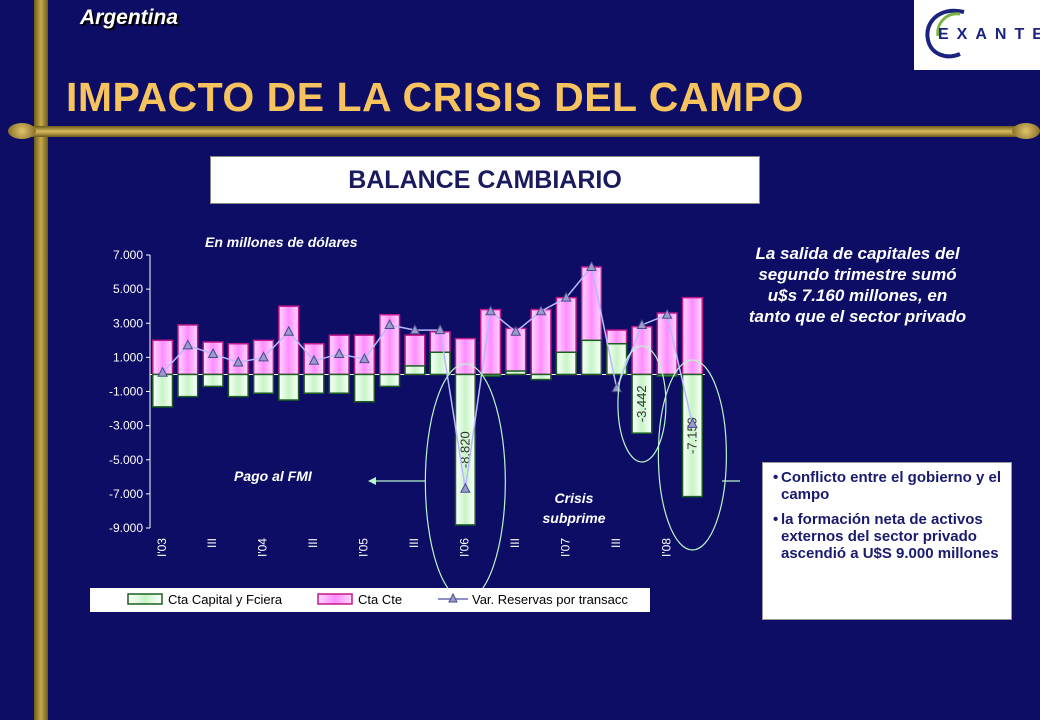 The width and height of the screenshot is (1040, 720). I want to click on y-tick-label: 3.000, so click(128, 323).